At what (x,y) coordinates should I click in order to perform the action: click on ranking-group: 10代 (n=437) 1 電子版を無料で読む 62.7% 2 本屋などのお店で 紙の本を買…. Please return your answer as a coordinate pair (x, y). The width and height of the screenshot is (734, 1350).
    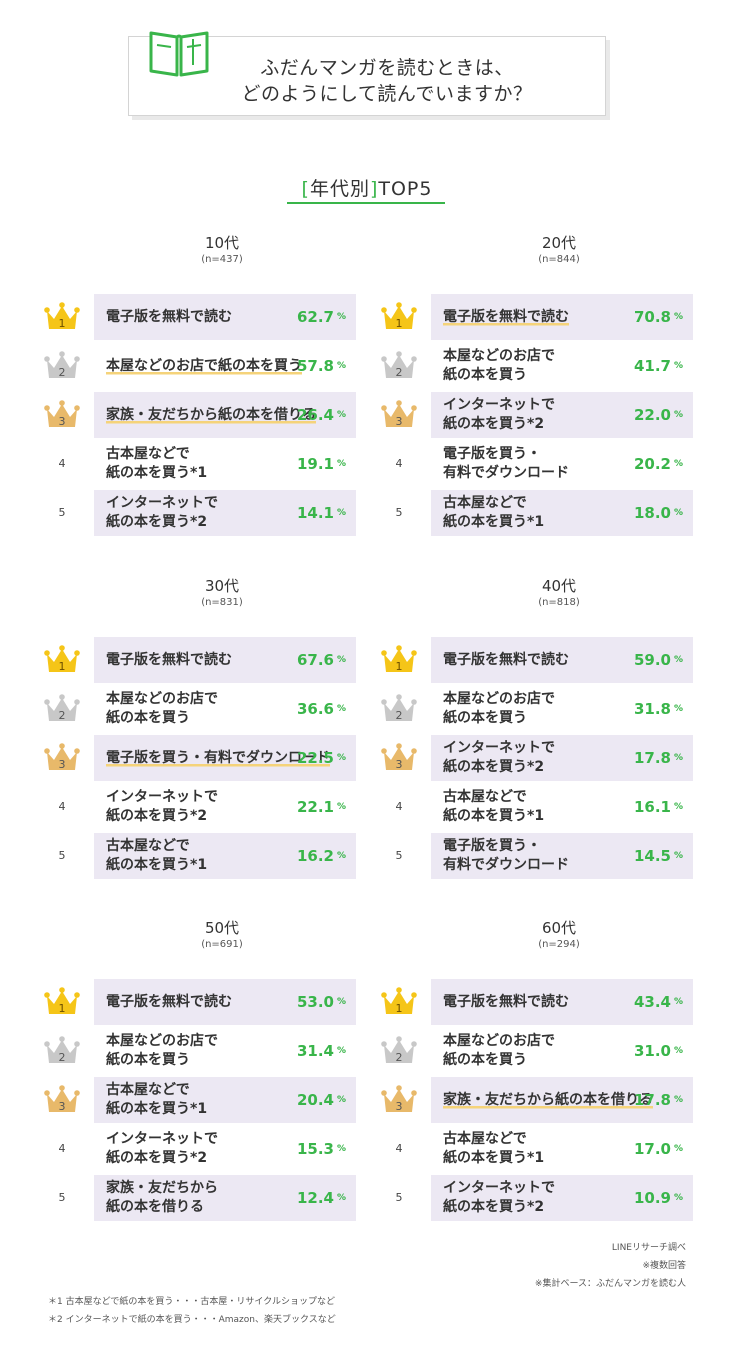
    Looking at the image, I should click on (204, 387).